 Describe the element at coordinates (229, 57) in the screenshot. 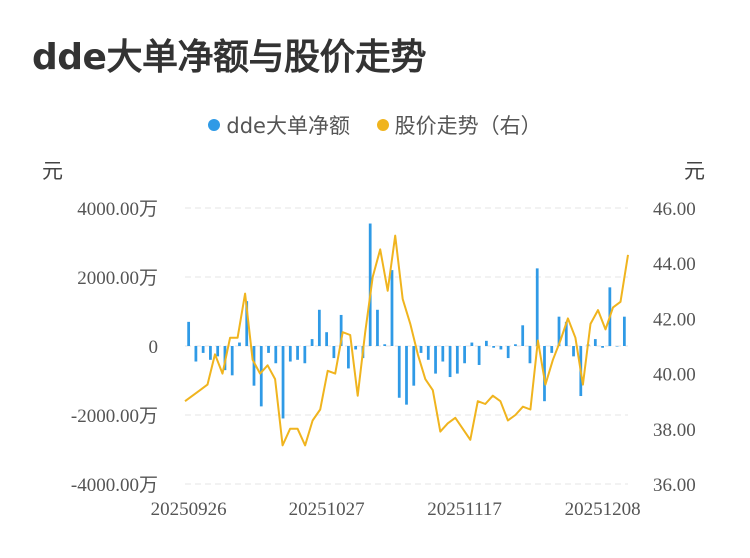

I see `chart-title: dde大单净额与股价走势` at that location.